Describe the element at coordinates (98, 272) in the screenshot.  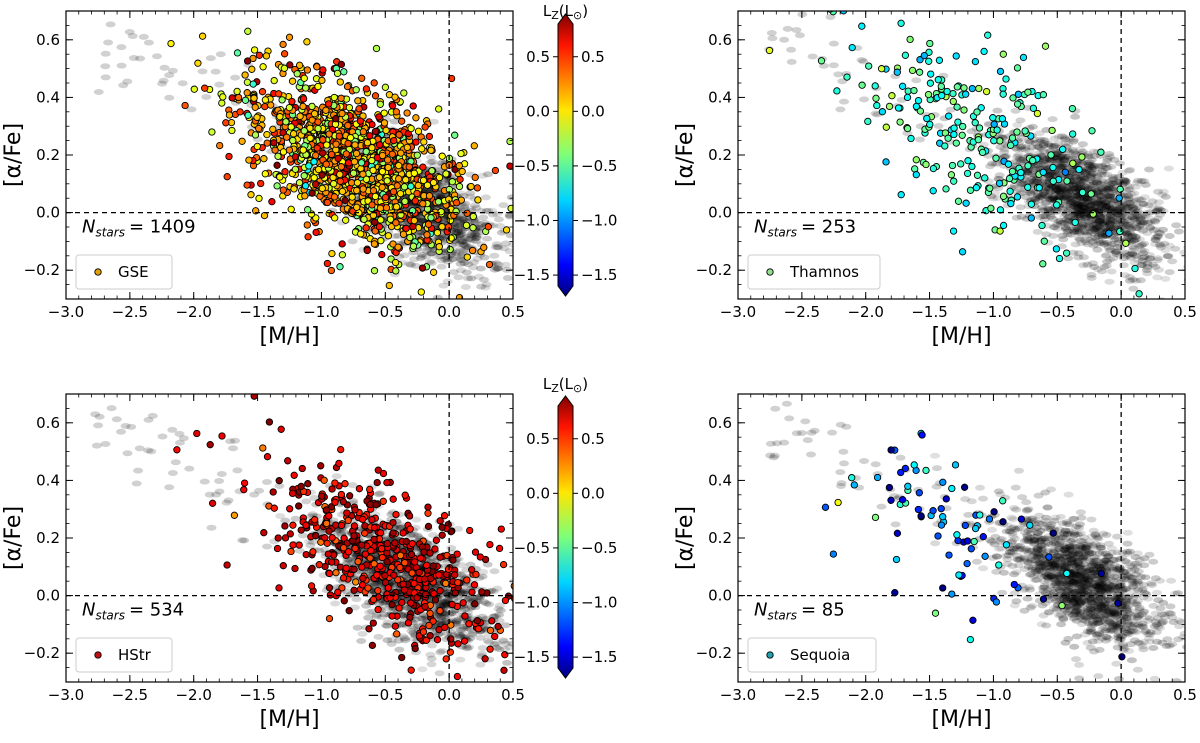
I see `legend-marker` at that location.